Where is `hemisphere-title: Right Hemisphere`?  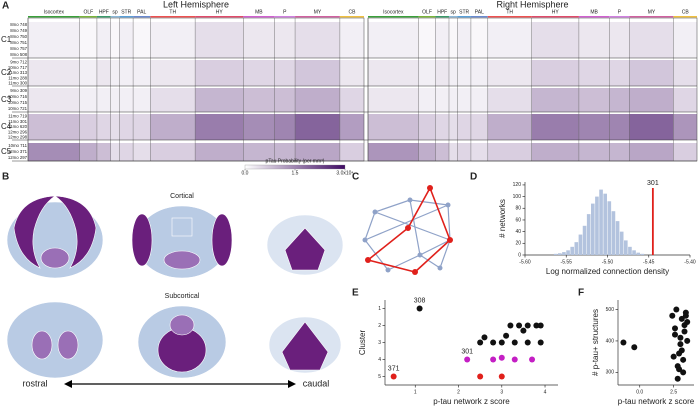 hemisphere-title: Right Hemisphere is located at coordinates (532, 4).